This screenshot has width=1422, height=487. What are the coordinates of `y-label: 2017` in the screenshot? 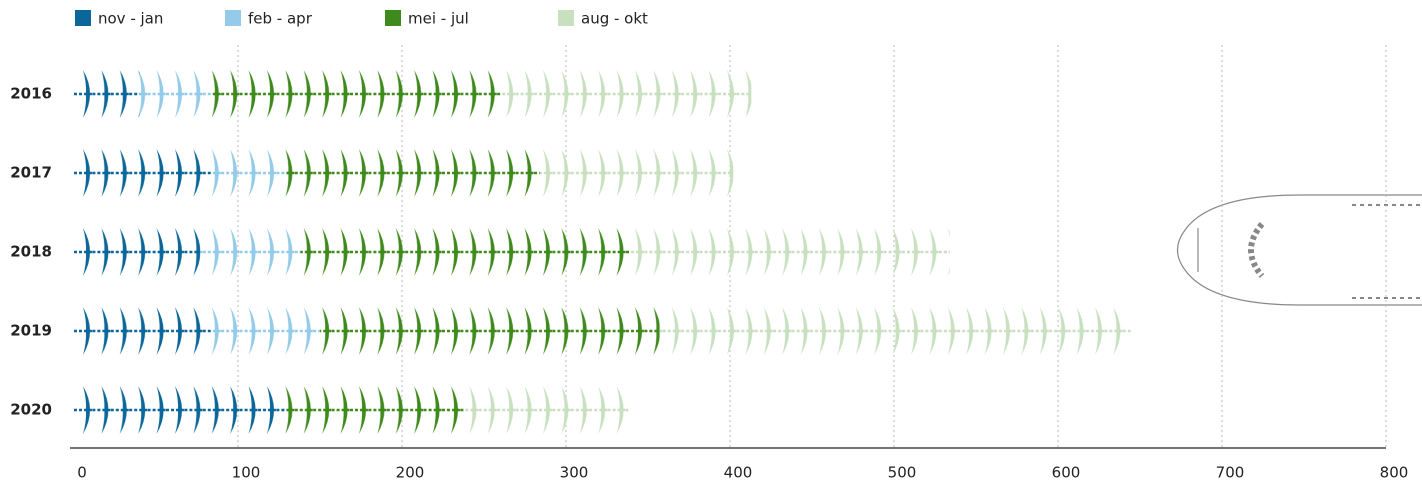 It's located at (31, 173).